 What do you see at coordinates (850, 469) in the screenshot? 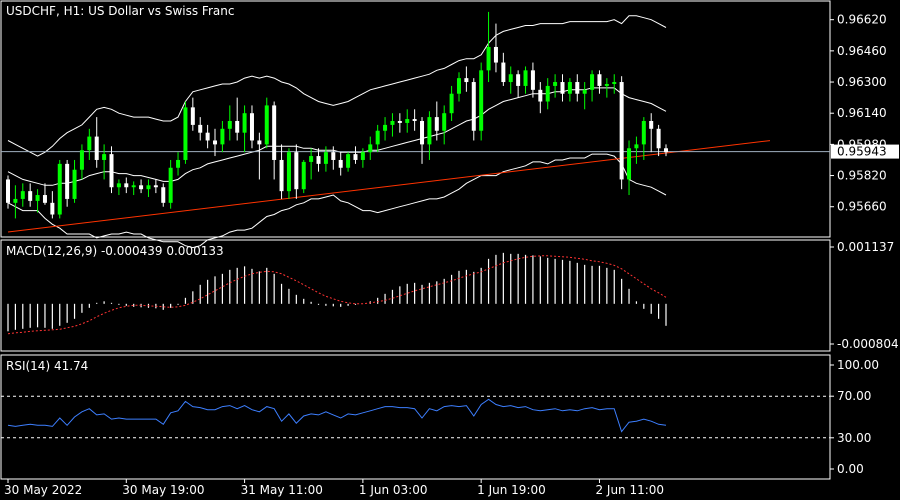
I see `rsi-axis-label: 0.00` at bounding box center [850, 469].